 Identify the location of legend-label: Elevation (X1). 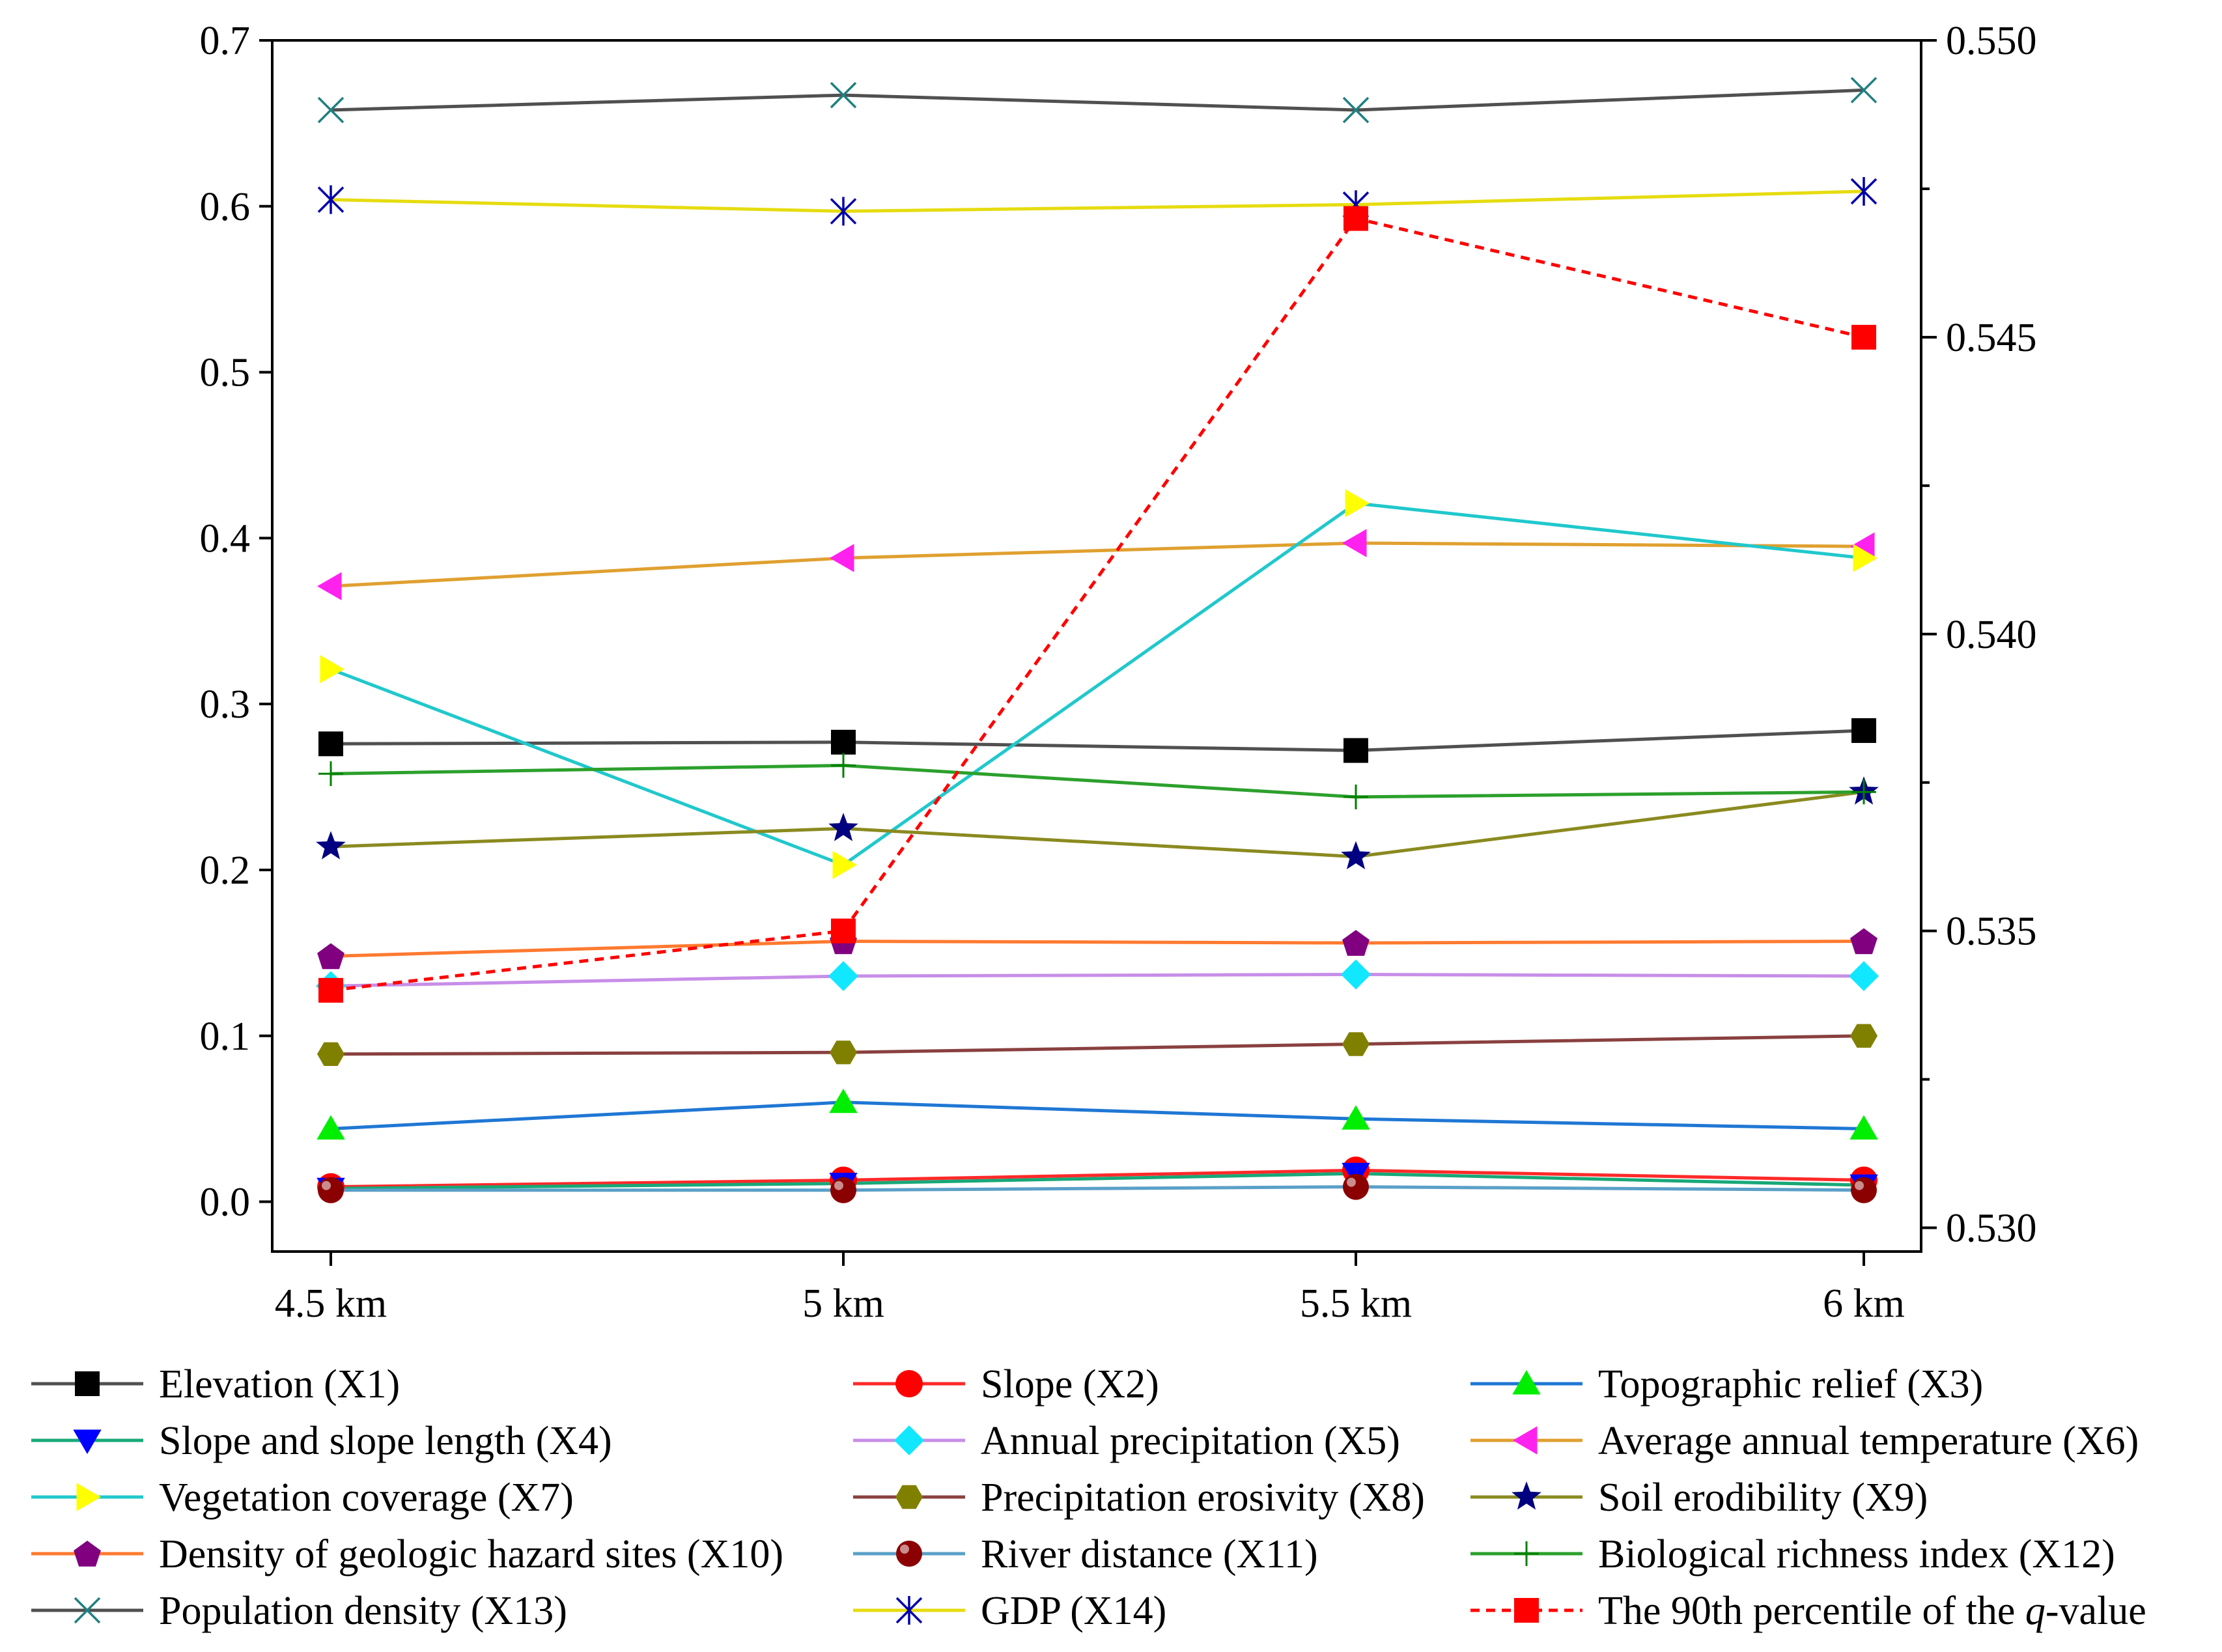
(279, 1385).